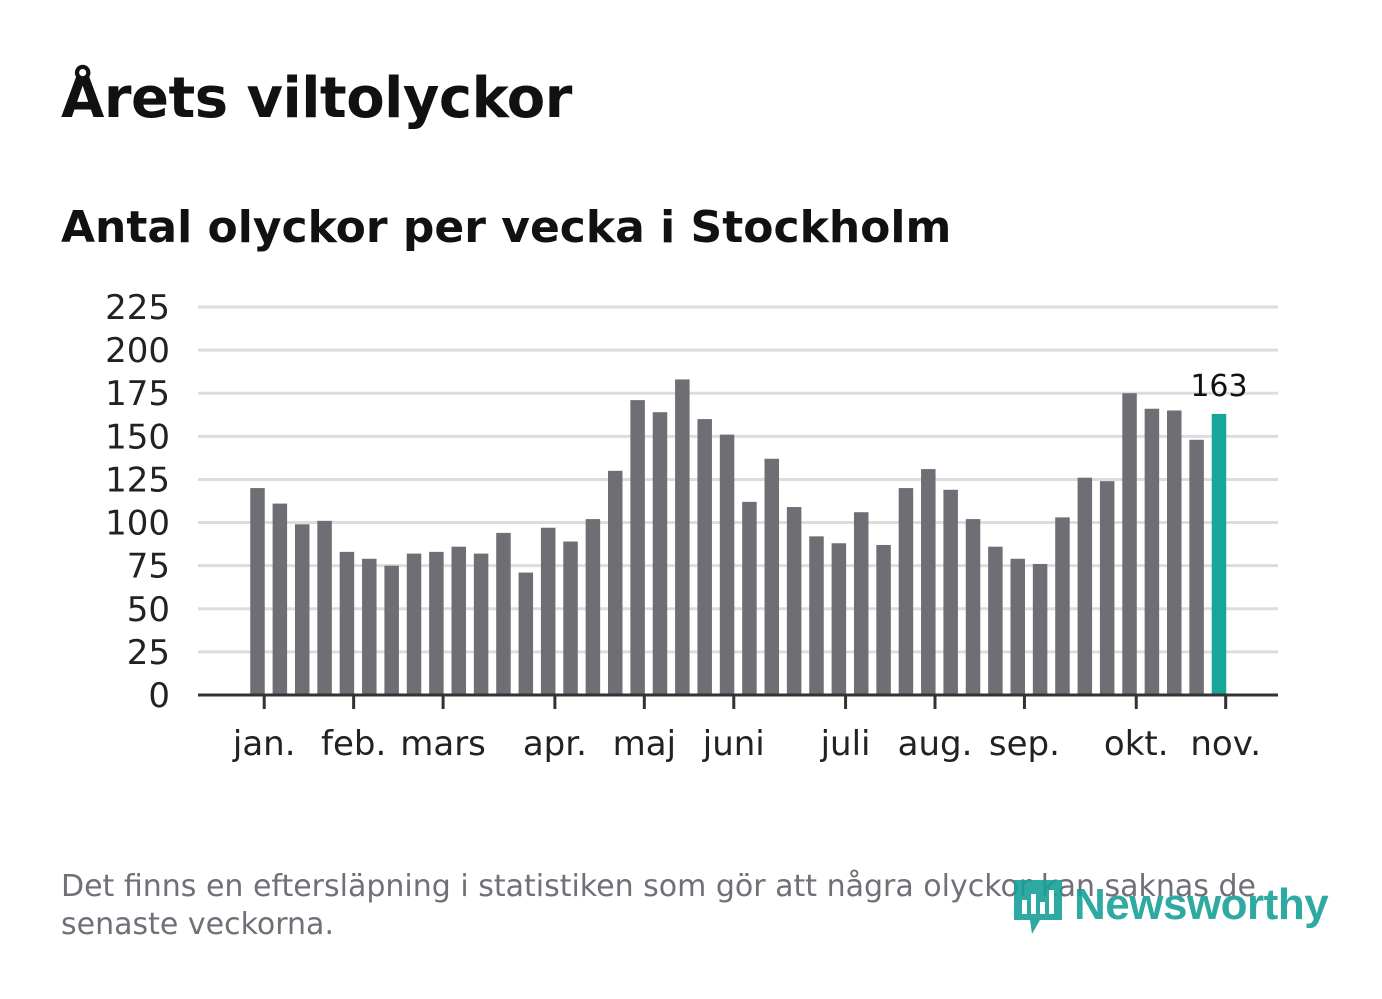  I want to click on x-tick-label: okt., so click(1136, 744).